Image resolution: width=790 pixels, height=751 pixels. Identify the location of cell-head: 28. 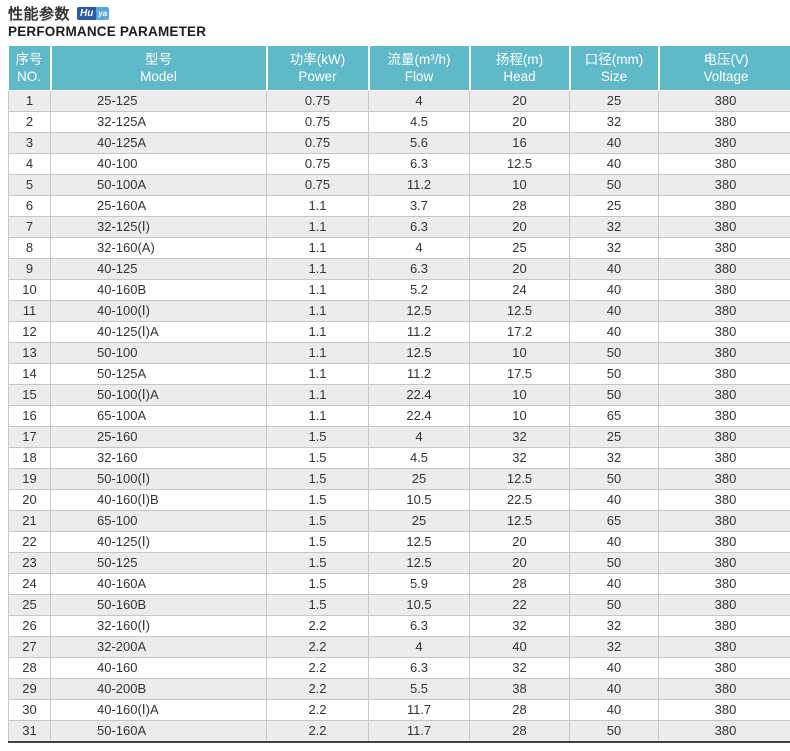
(520, 584).